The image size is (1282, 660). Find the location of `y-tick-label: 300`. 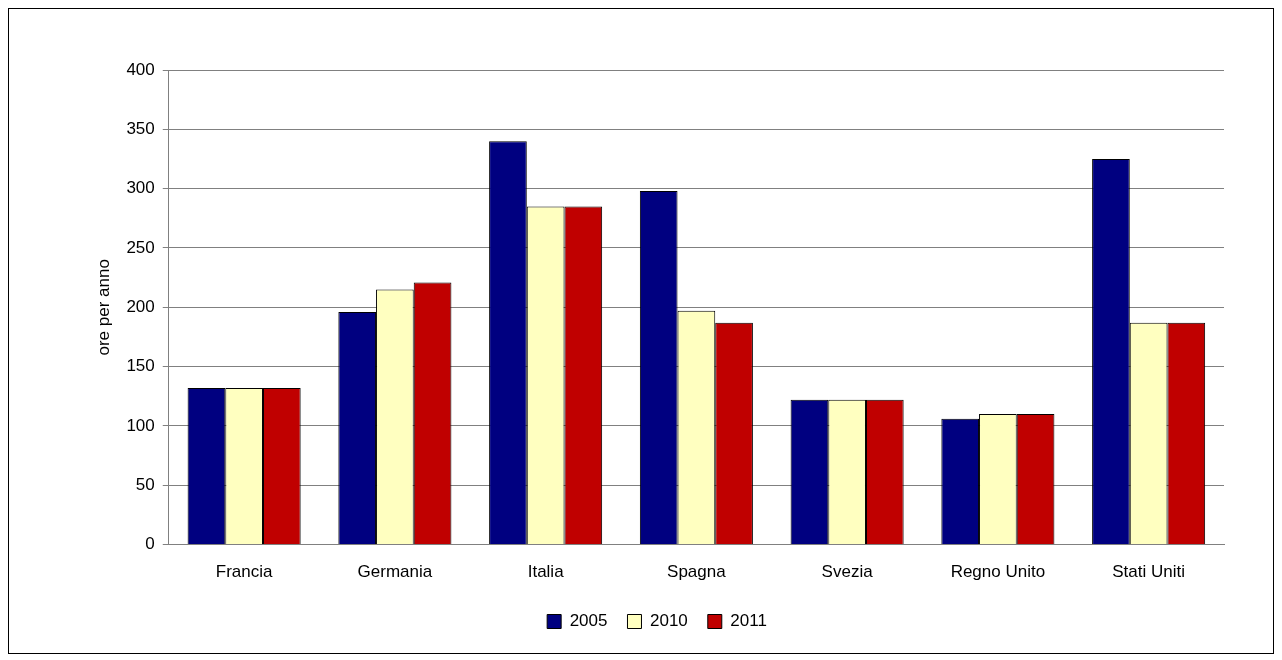

y-tick-label: 300 is located at coordinates (140, 188).